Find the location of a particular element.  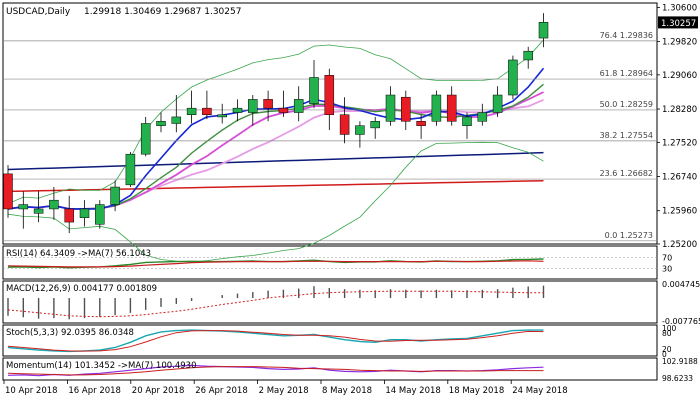

price-tick-label: 1.27520 is located at coordinates (679, 143).